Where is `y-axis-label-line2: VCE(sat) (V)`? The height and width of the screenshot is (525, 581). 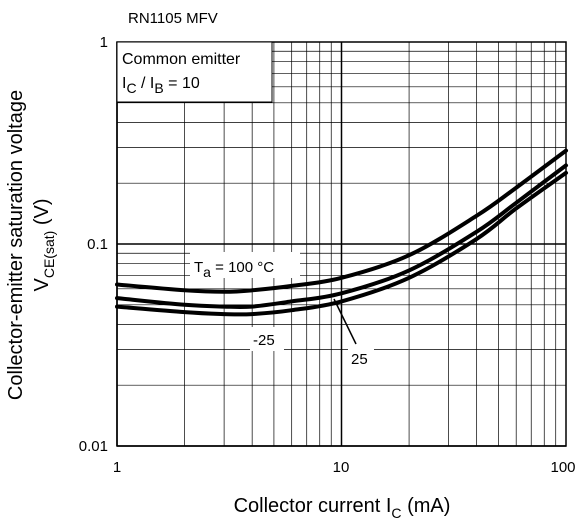 y-axis-label-line2: VCE(sat) (V) is located at coordinates (44, 244).